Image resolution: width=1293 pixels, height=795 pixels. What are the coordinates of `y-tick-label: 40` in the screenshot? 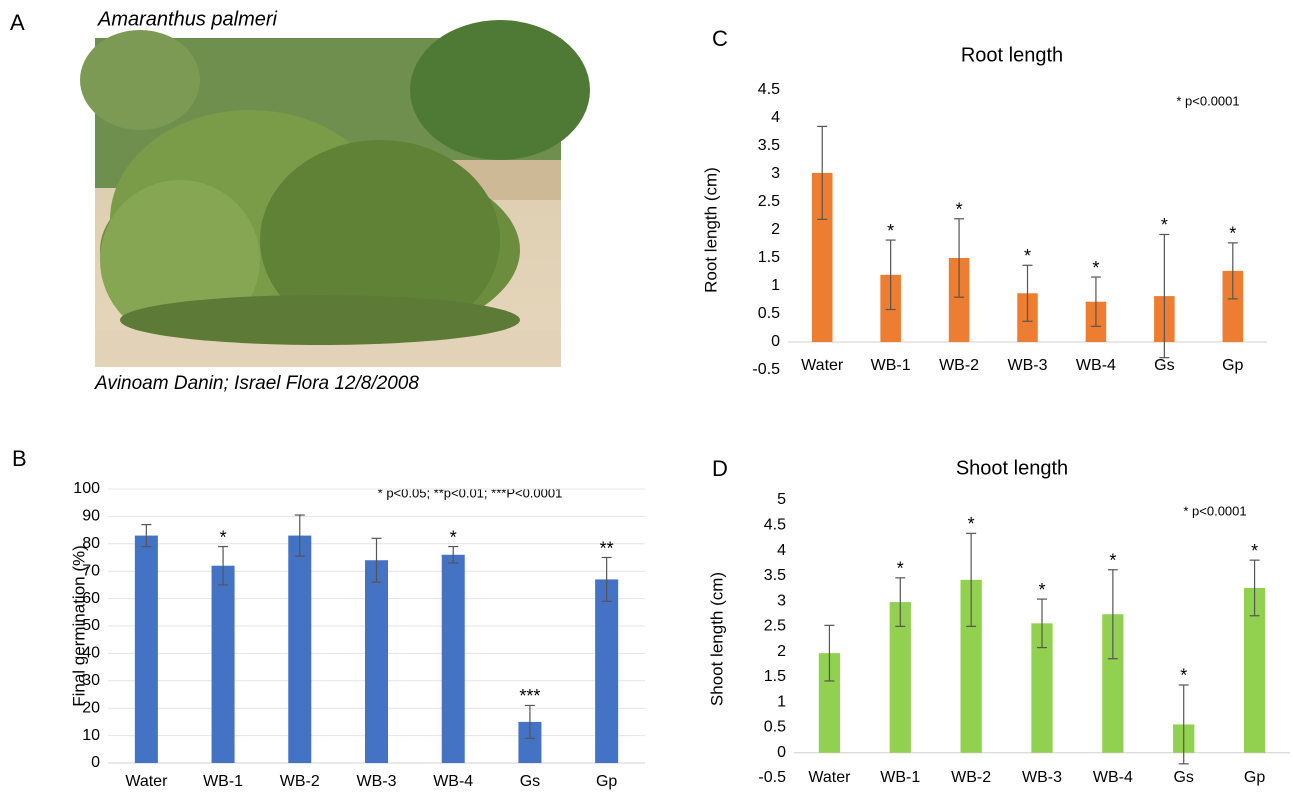 It's located at (91, 653).